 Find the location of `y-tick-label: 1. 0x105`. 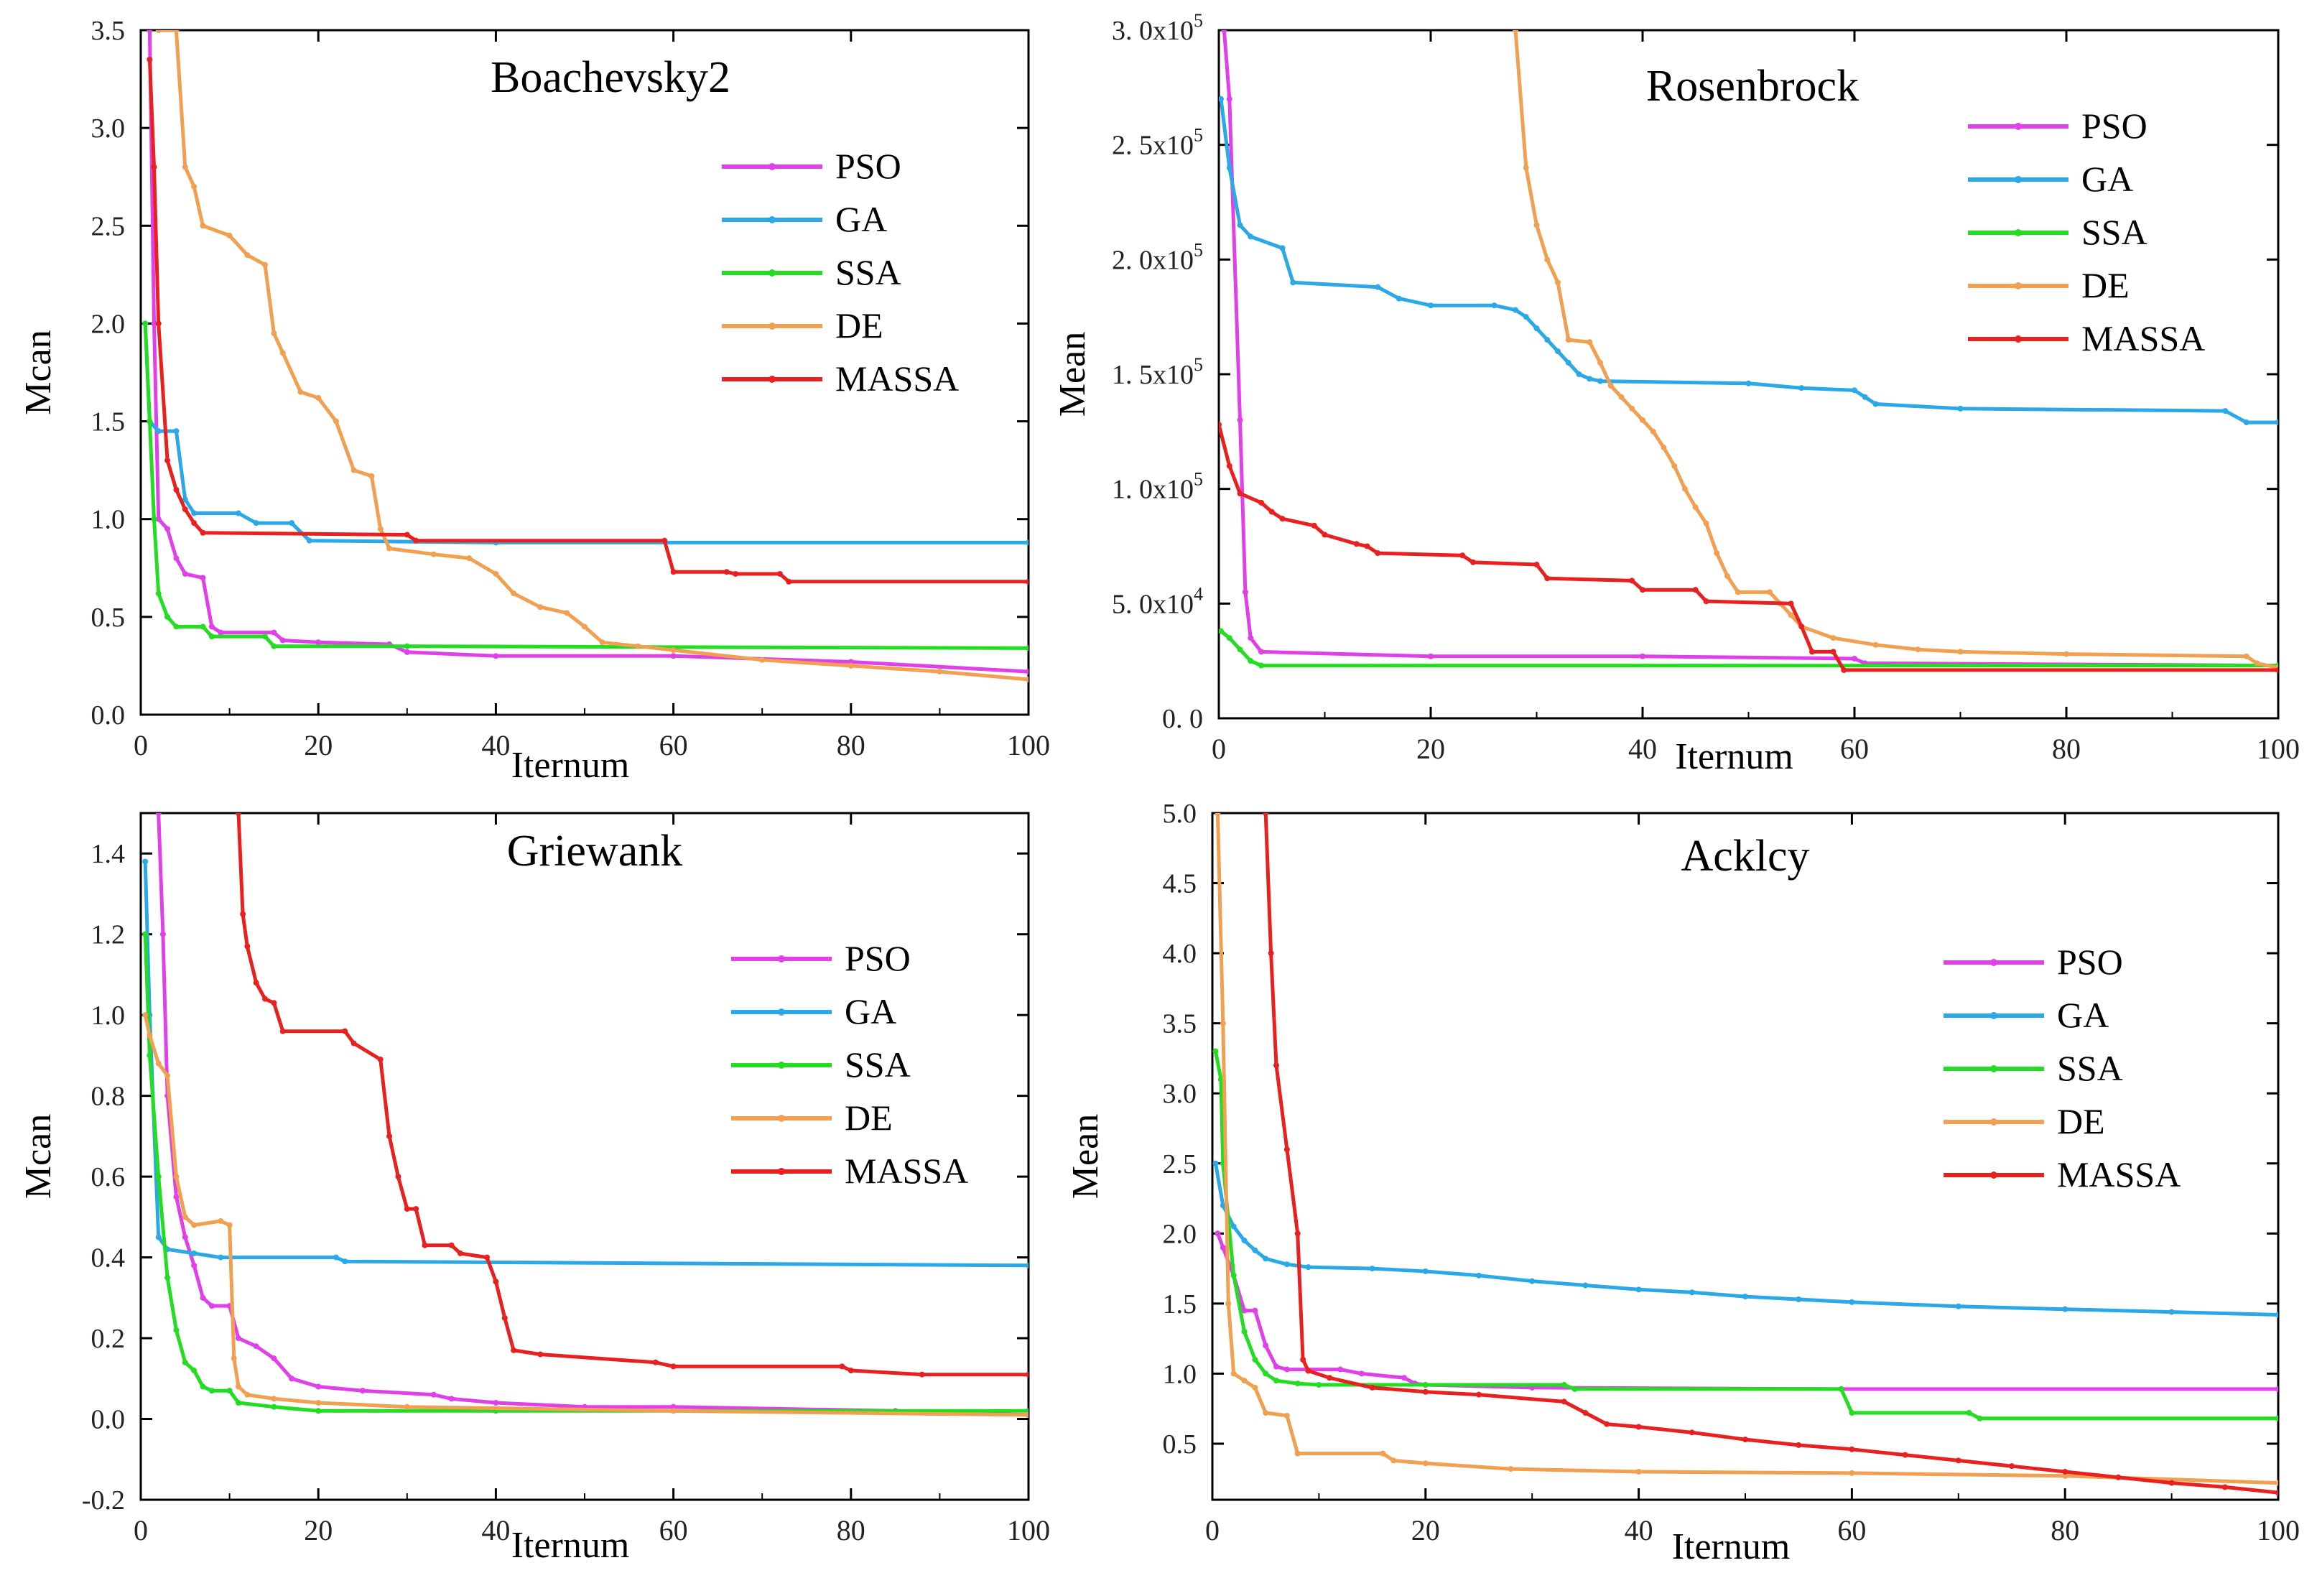

y-tick-label: 1. 0x105 is located at coordinates (1157, 487).